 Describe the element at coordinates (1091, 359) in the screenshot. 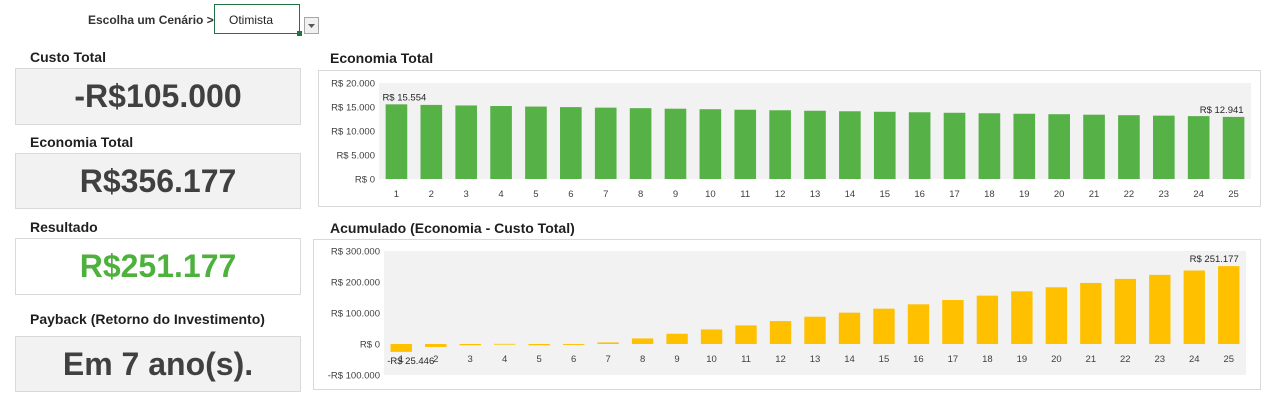

I see `acumulado-chart-x-tick-label: 21` at that location.